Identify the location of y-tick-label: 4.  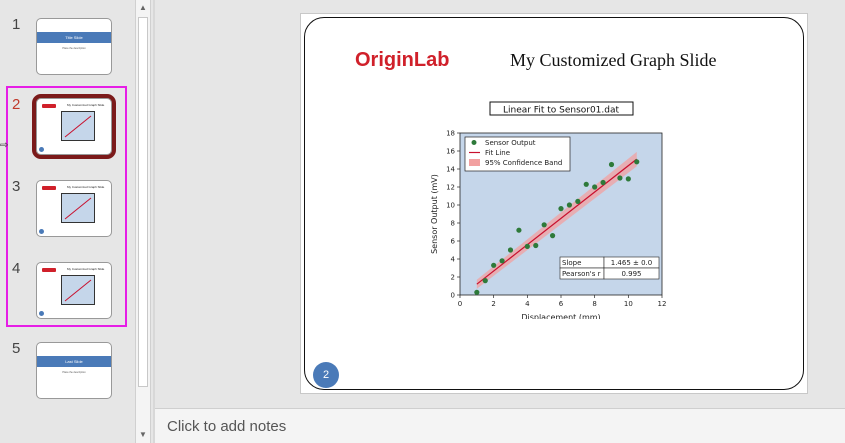
(453, 260).